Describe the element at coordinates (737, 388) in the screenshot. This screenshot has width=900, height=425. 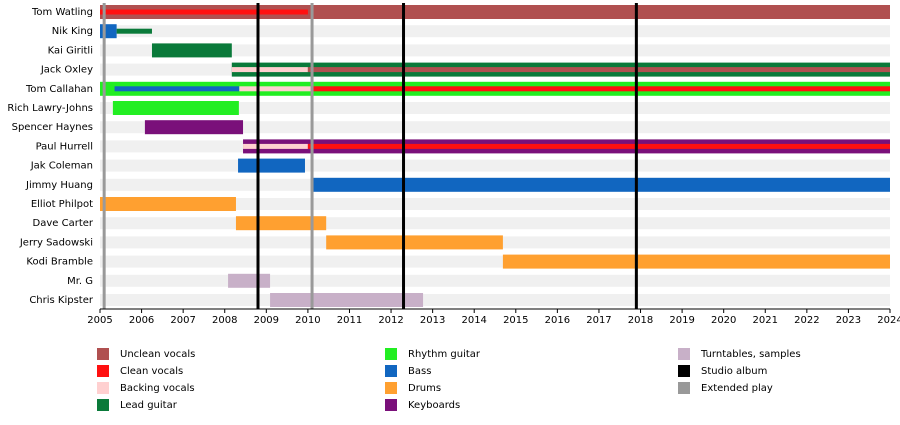
I see `legend-label: Extended play` at that location.